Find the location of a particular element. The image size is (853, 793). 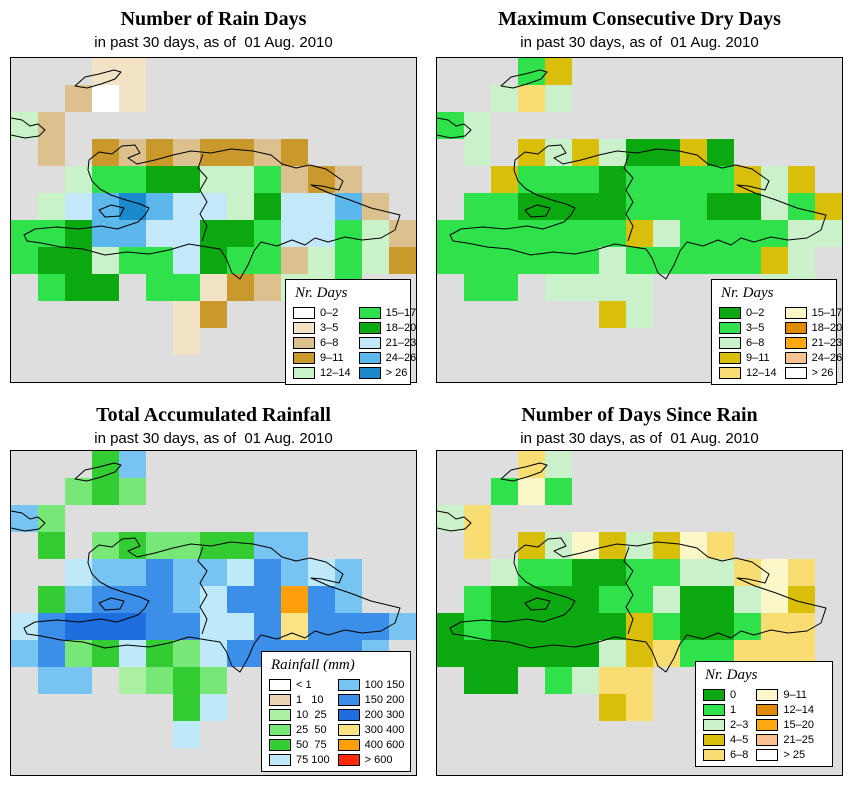

legend-column: 0 1 2–3 4–5 6–8 is located at coordinates (725, 724).